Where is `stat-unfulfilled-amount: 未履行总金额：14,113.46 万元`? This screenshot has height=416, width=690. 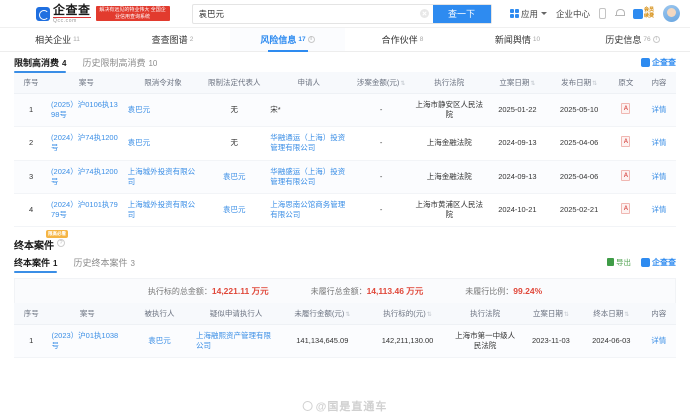 stat-unfulfilled-amount: 未履行总金额：14,113.46 万元 is located at coordinates (367, 291).